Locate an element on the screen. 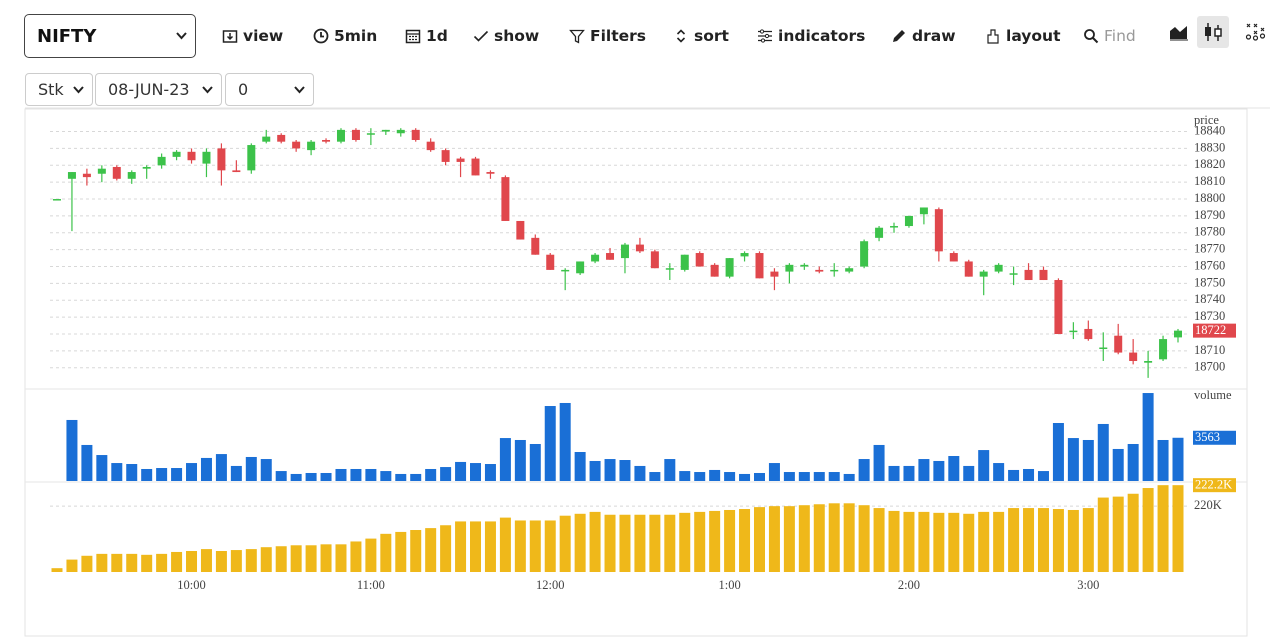  scatter-chart-toggle is located at coordinates (1256, 32).